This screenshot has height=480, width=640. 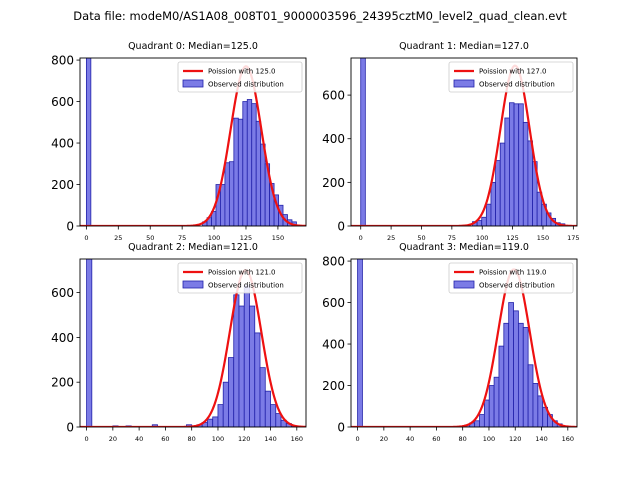 What do you see at coordinates (515, 439) in the screenshot?
I see `x-tick-label: 120` at bounding box center [515, 439].